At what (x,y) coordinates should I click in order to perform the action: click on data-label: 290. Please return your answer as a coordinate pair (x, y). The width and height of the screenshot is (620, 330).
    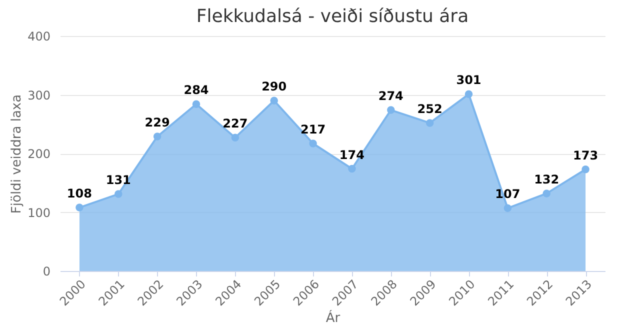
    Looking at the image, I should click on (274, 87).